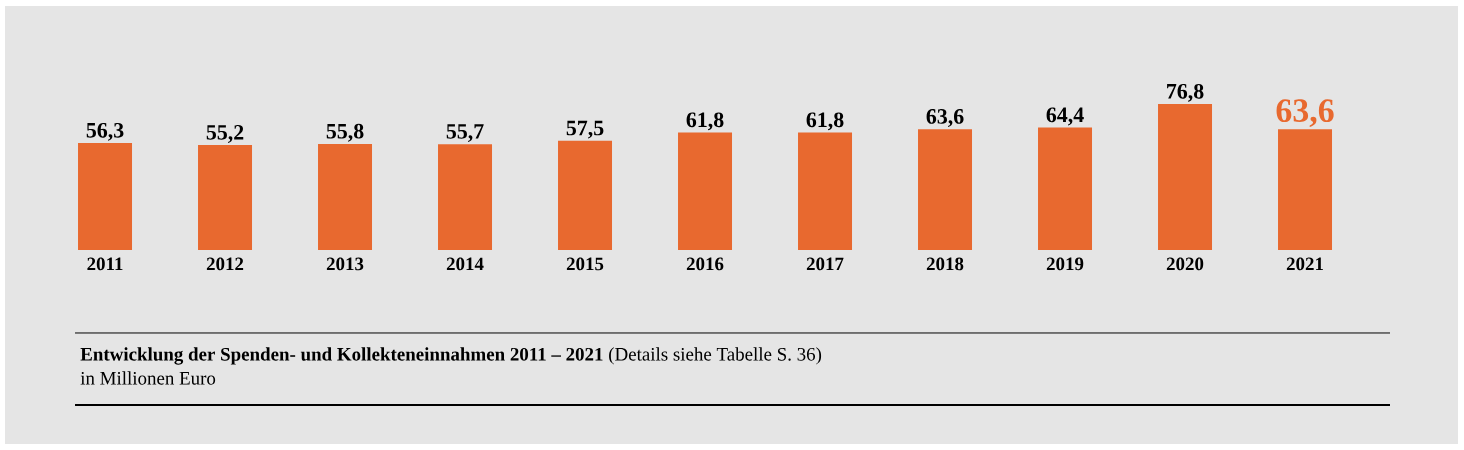  I want to click on x-tick-label: 2019, so click(1065, 264).